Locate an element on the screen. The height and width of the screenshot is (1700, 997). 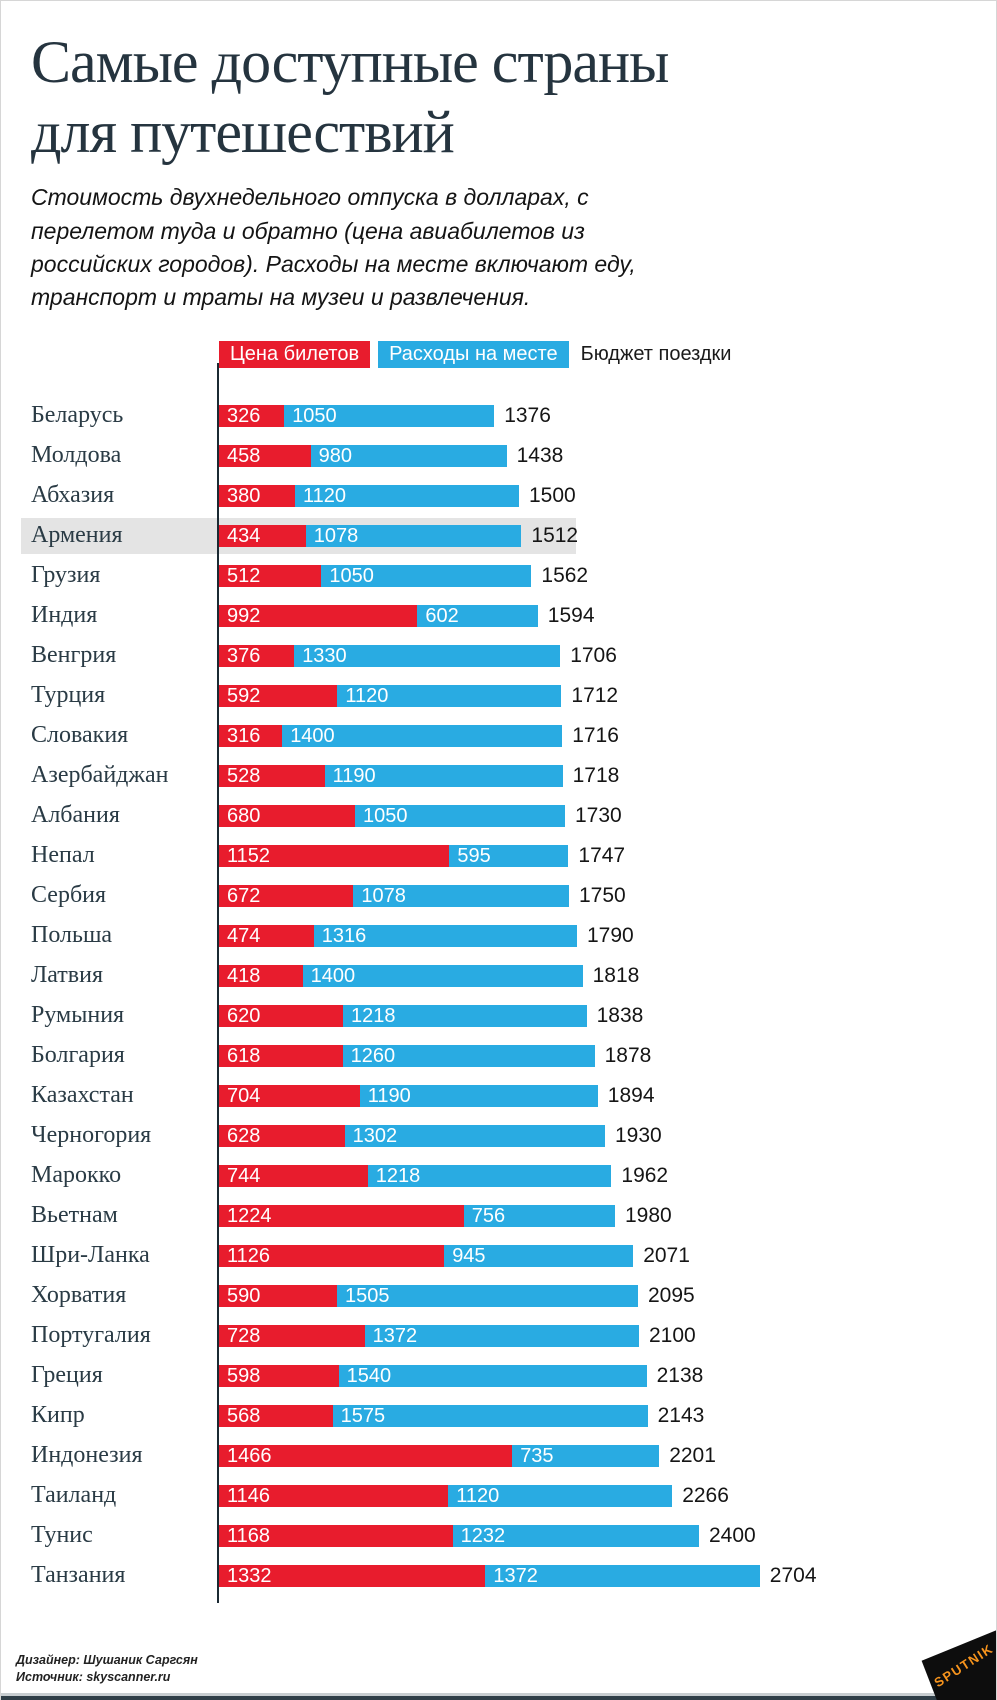
chart-row: Венгрия 376 1330 1706 is located at coordinates (498, 656).